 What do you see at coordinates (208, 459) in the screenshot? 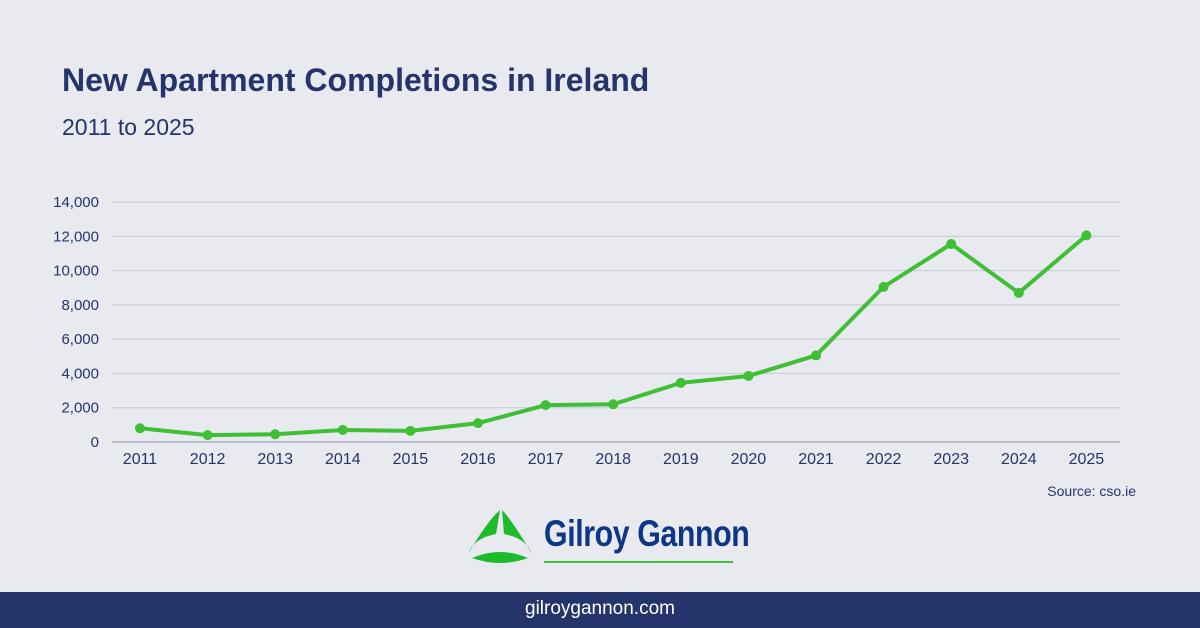
I see `x-tick-label: 2012` at bounding box center [208, 459].